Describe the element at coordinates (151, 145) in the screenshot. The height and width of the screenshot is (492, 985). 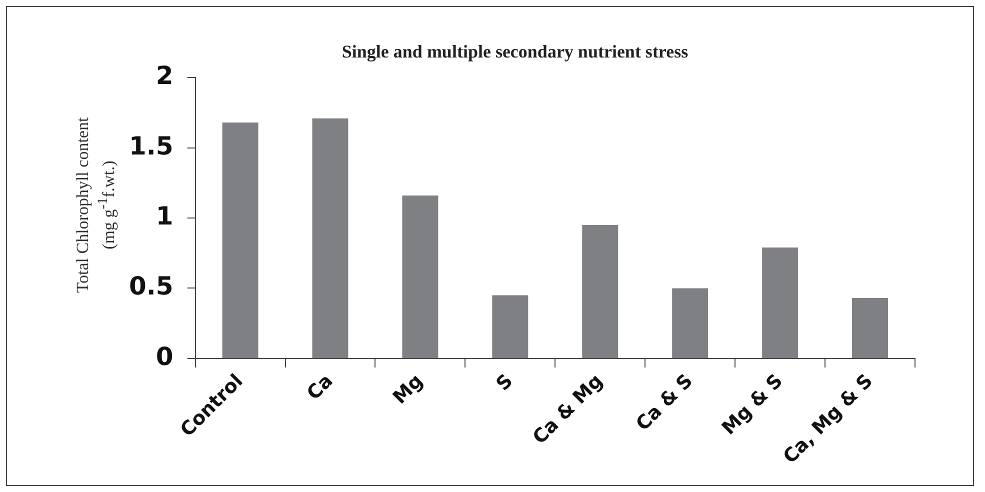
I see `y-tick-label: 1.5` at that location.